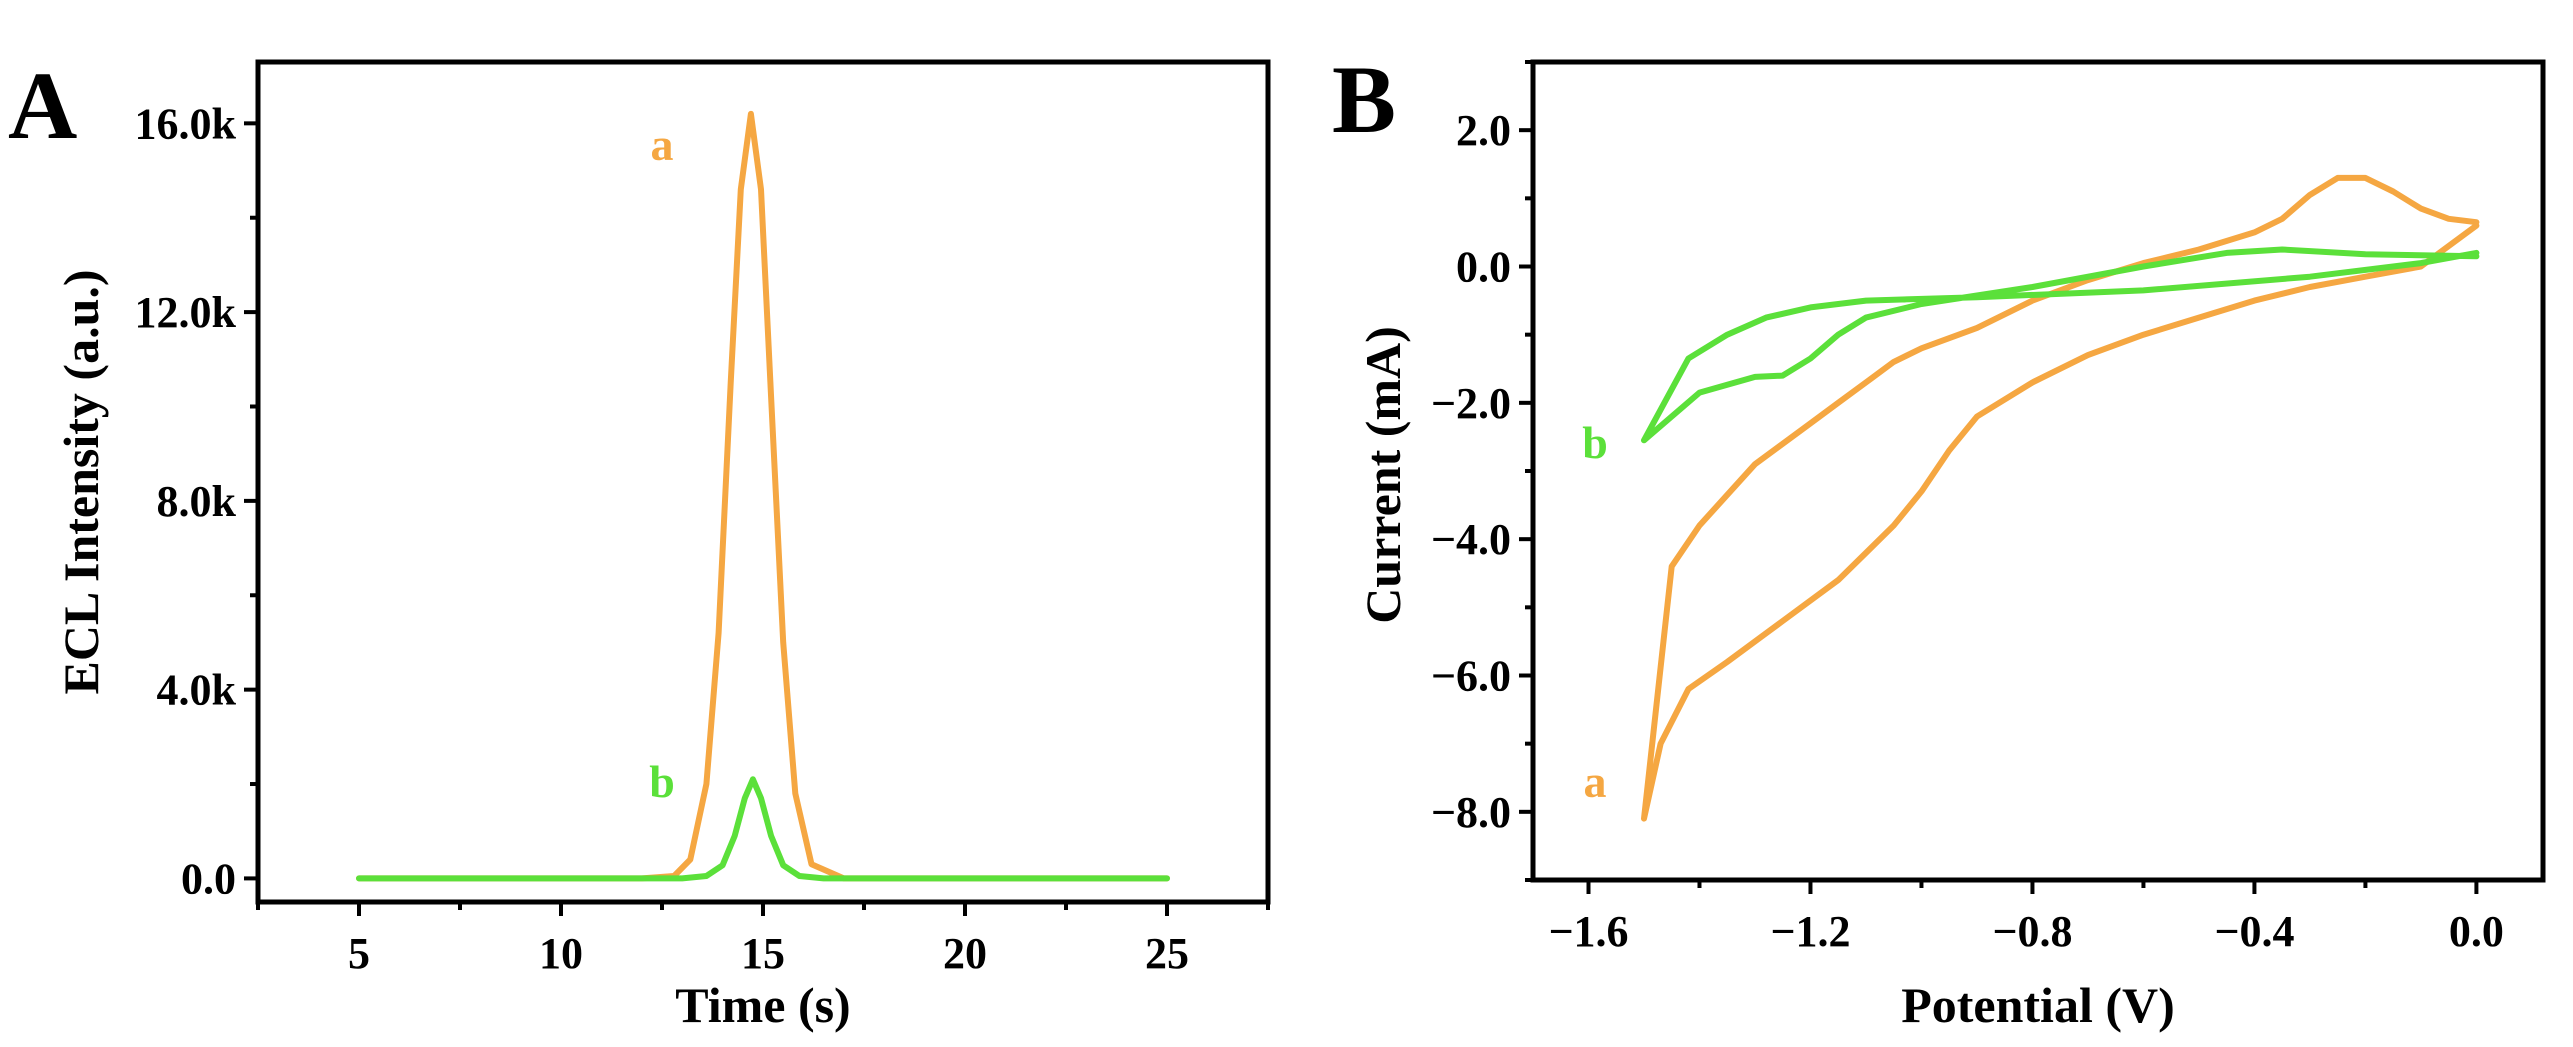 This screenshot has height=1047, width=2573. What do you see at coordinates (186, 123) in the screenshot?
I see `panel-a-y-tick-label: 16.0k` at bounding box center [186, 123].